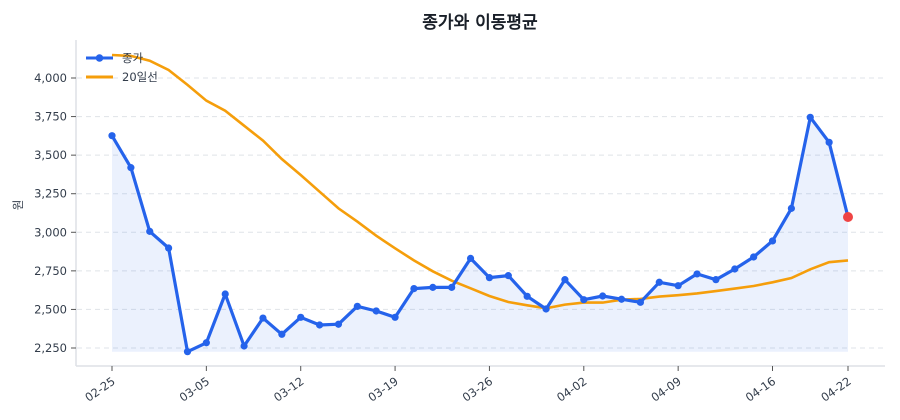  I want to click on x-tick-label: 04-16, so click(760, 389).